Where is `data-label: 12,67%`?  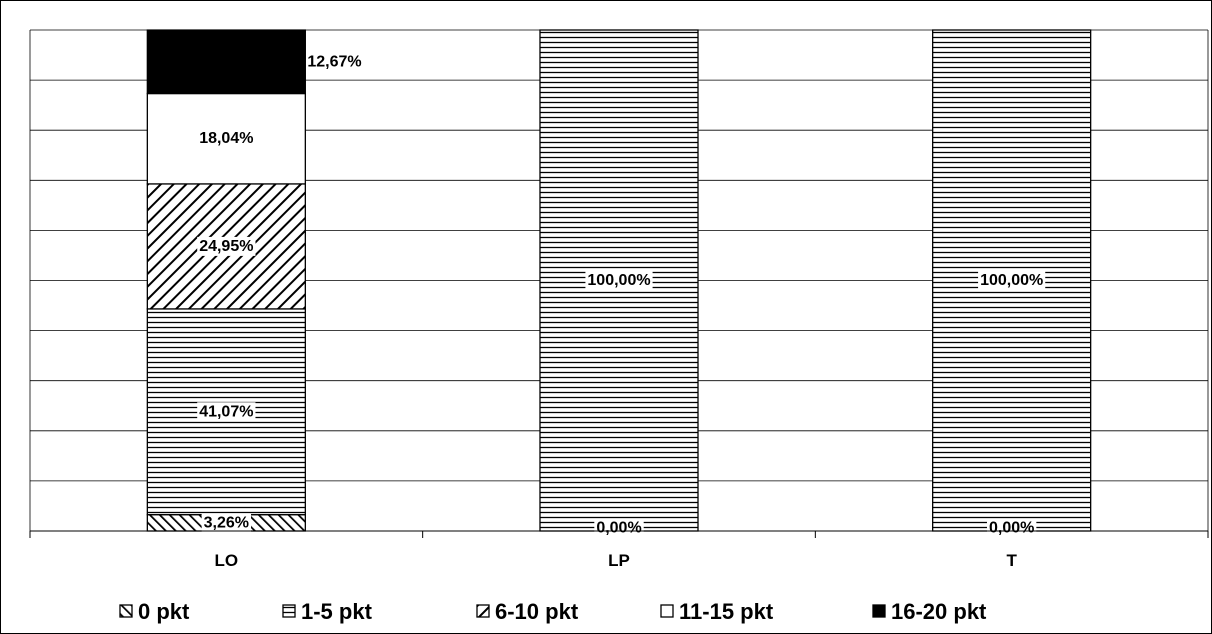
data-label: 12,67% is located at coordinates (334, 61).